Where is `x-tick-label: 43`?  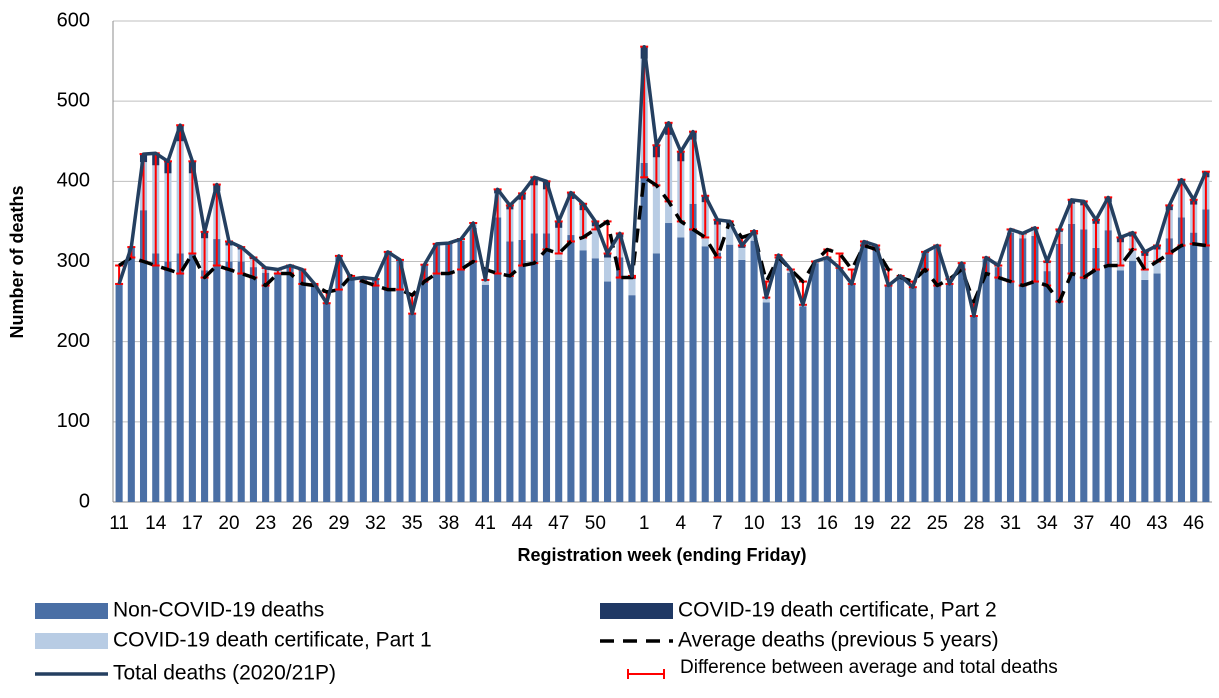 x-tick-label: 43 is located at coordinates (1156, 523).